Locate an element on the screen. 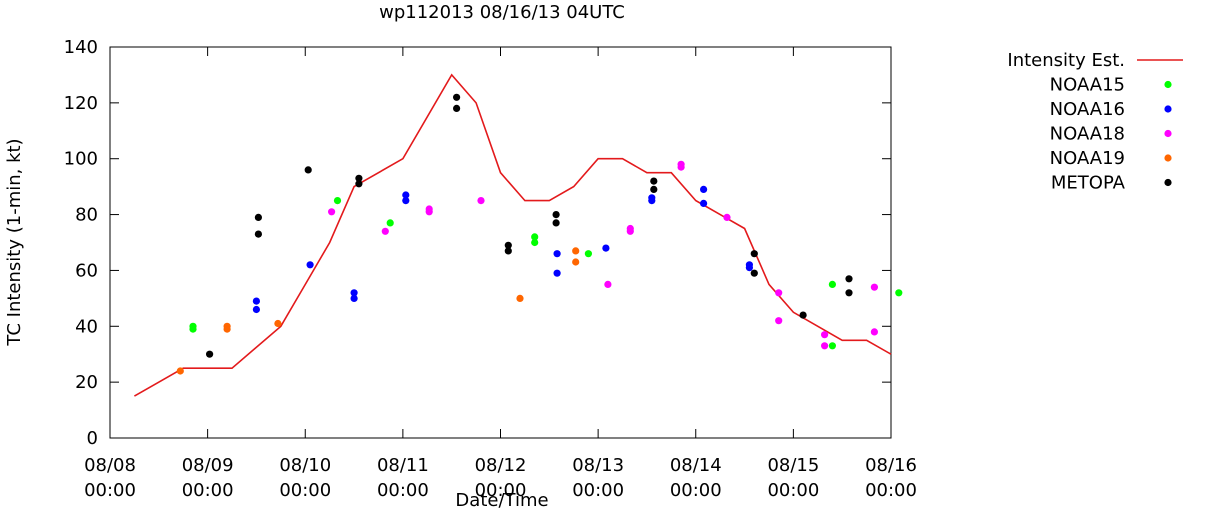 The image size is (1211, 509). y-tick-label: 140 is located at coordinates (81, 47).